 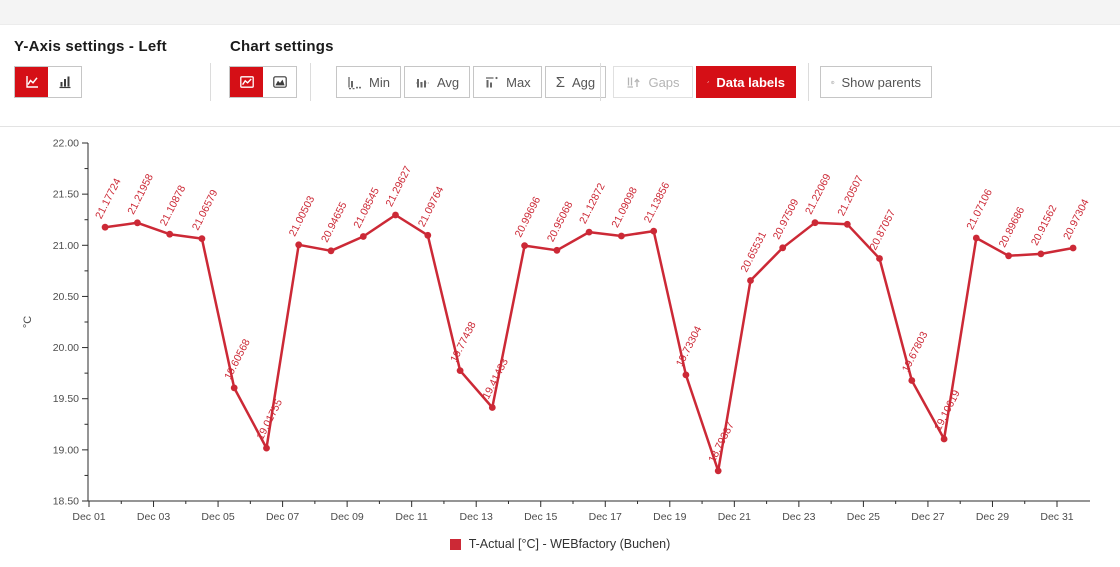 I want to click on svg-text: °C, so click(x=28, y=322).